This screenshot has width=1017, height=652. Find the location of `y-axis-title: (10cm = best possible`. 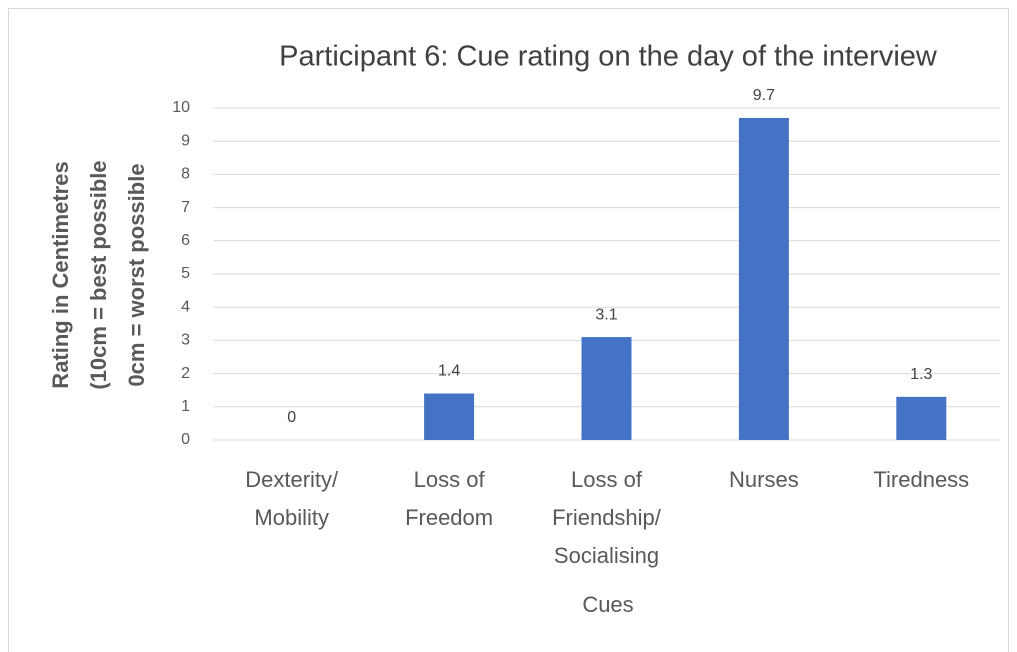

y-axis-title: (10cm = best possible is located at coordinates (98, 274).